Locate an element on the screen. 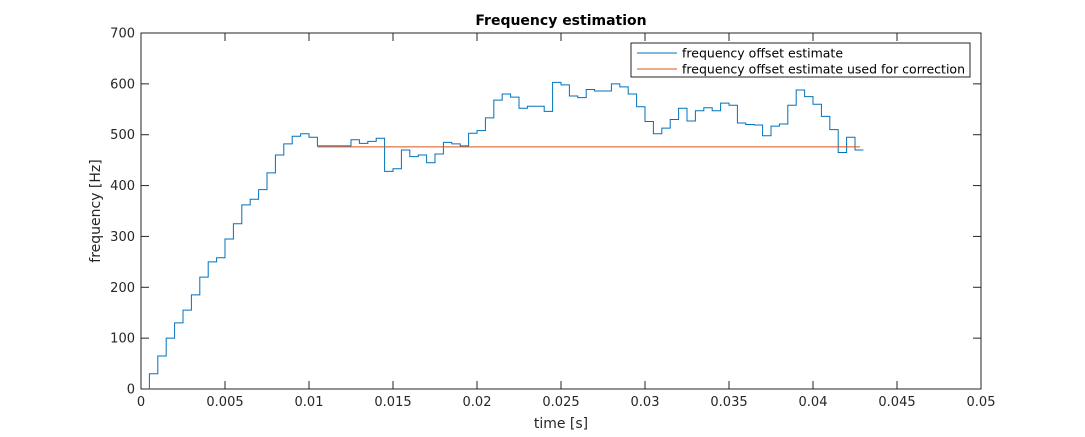 This screenshot has height=437, width=1085. y-tick-label: 200 is located at coordinates (122, 288).